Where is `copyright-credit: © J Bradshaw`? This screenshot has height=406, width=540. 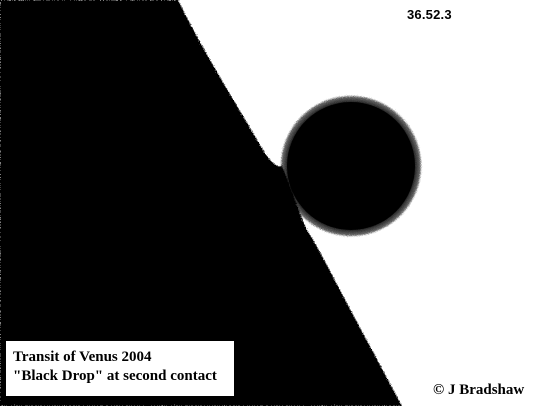
copyright-credit: © J Bradshaw is located at coordinates (479, 390).